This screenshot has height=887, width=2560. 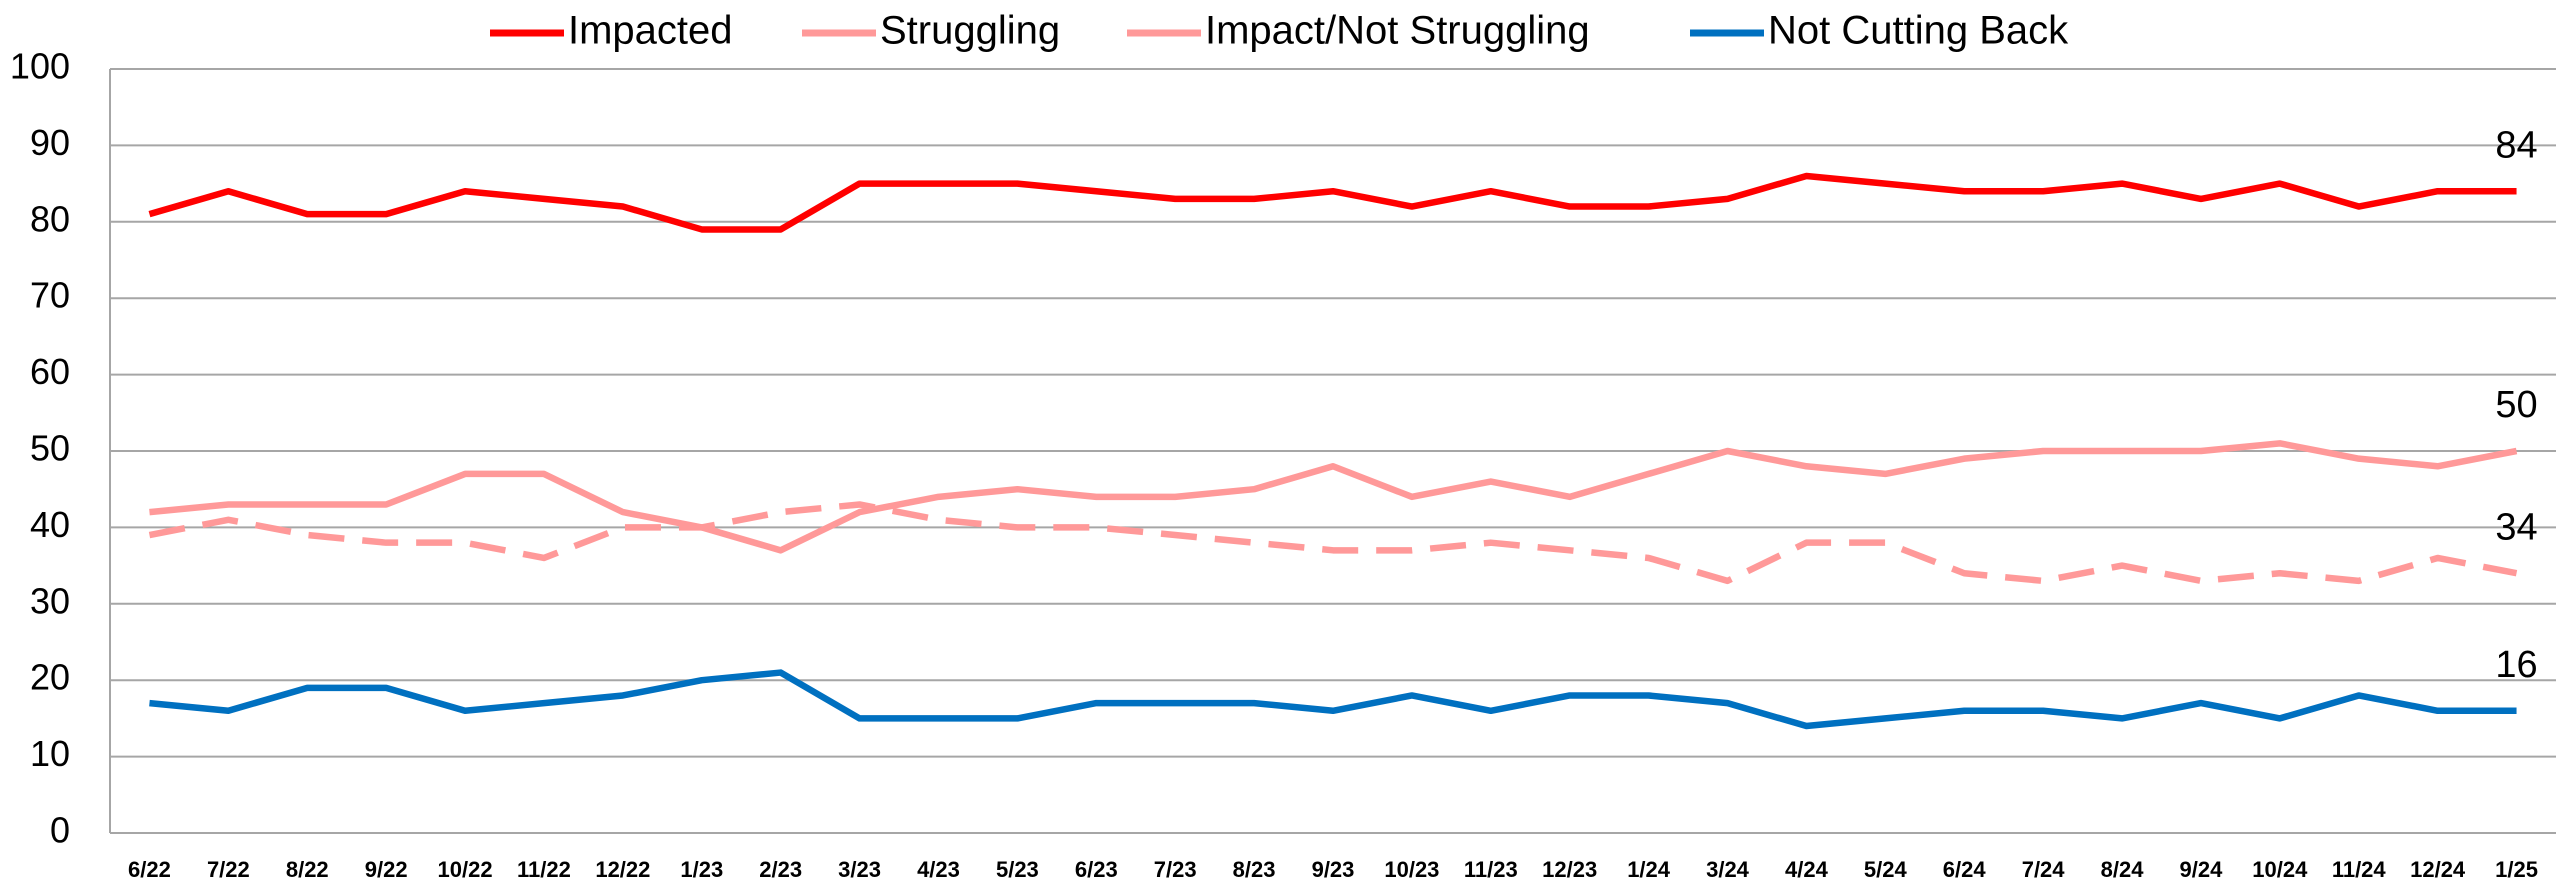 I want to click on legend-label: Not Cutting Back, so click(x=1918, y=31).